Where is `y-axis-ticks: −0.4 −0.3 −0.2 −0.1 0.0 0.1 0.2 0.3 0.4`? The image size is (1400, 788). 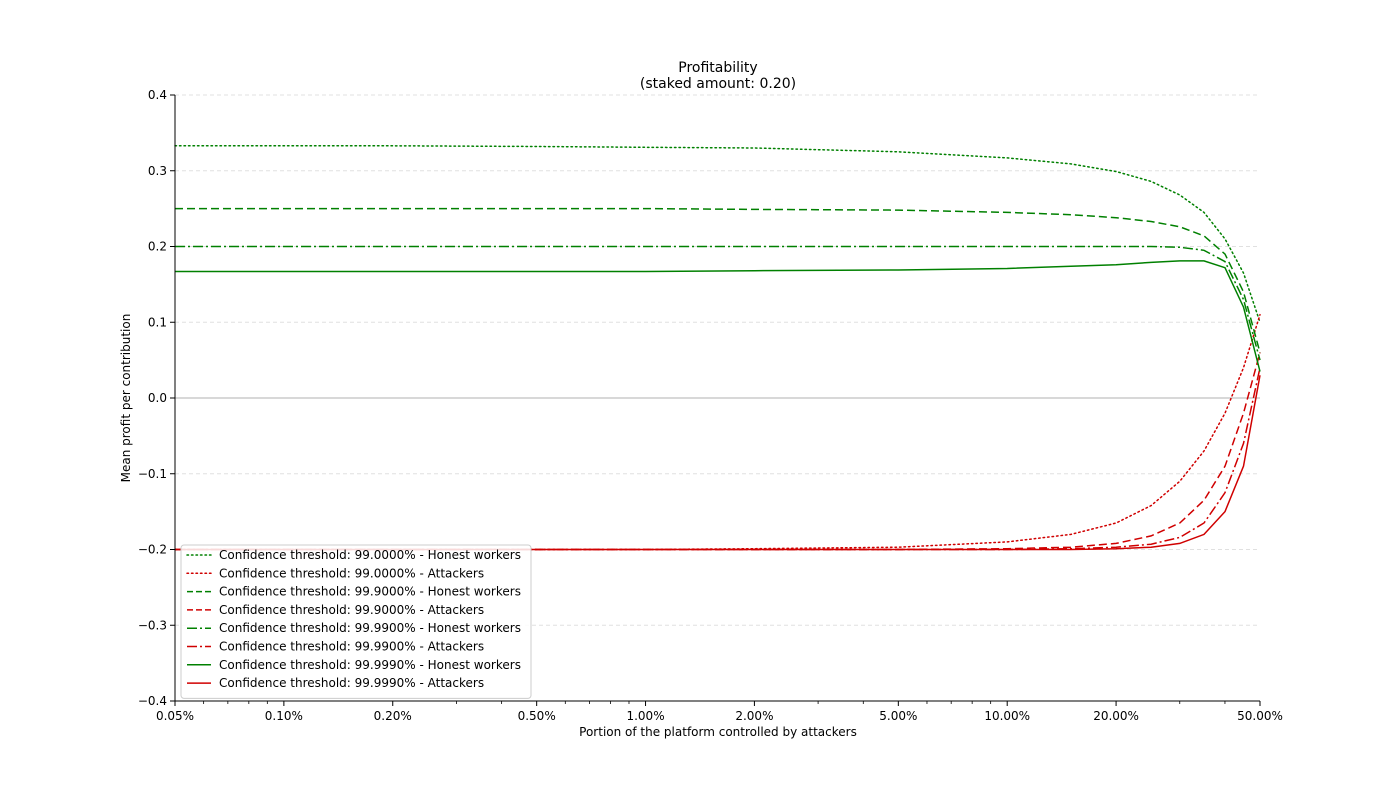
y-axis-ticks: −0.4 −0.3 −0.2 −0.1 0.0 0.1 0.2 0.3 0.4 is located at coordinates (156, 398).